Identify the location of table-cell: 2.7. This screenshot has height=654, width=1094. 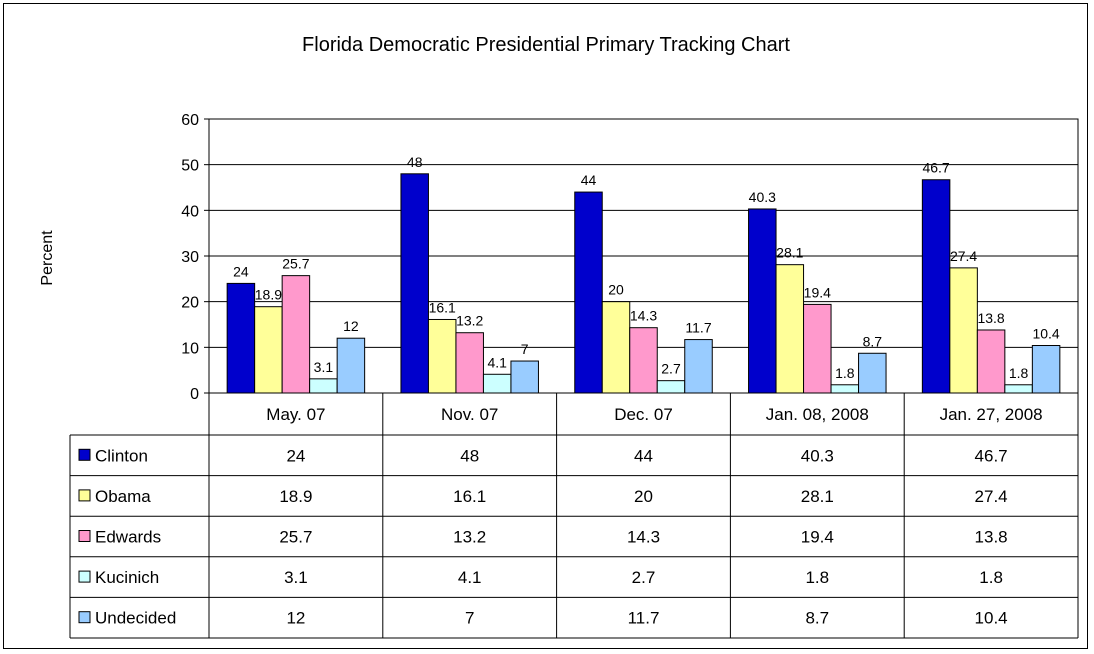
(644, 577).